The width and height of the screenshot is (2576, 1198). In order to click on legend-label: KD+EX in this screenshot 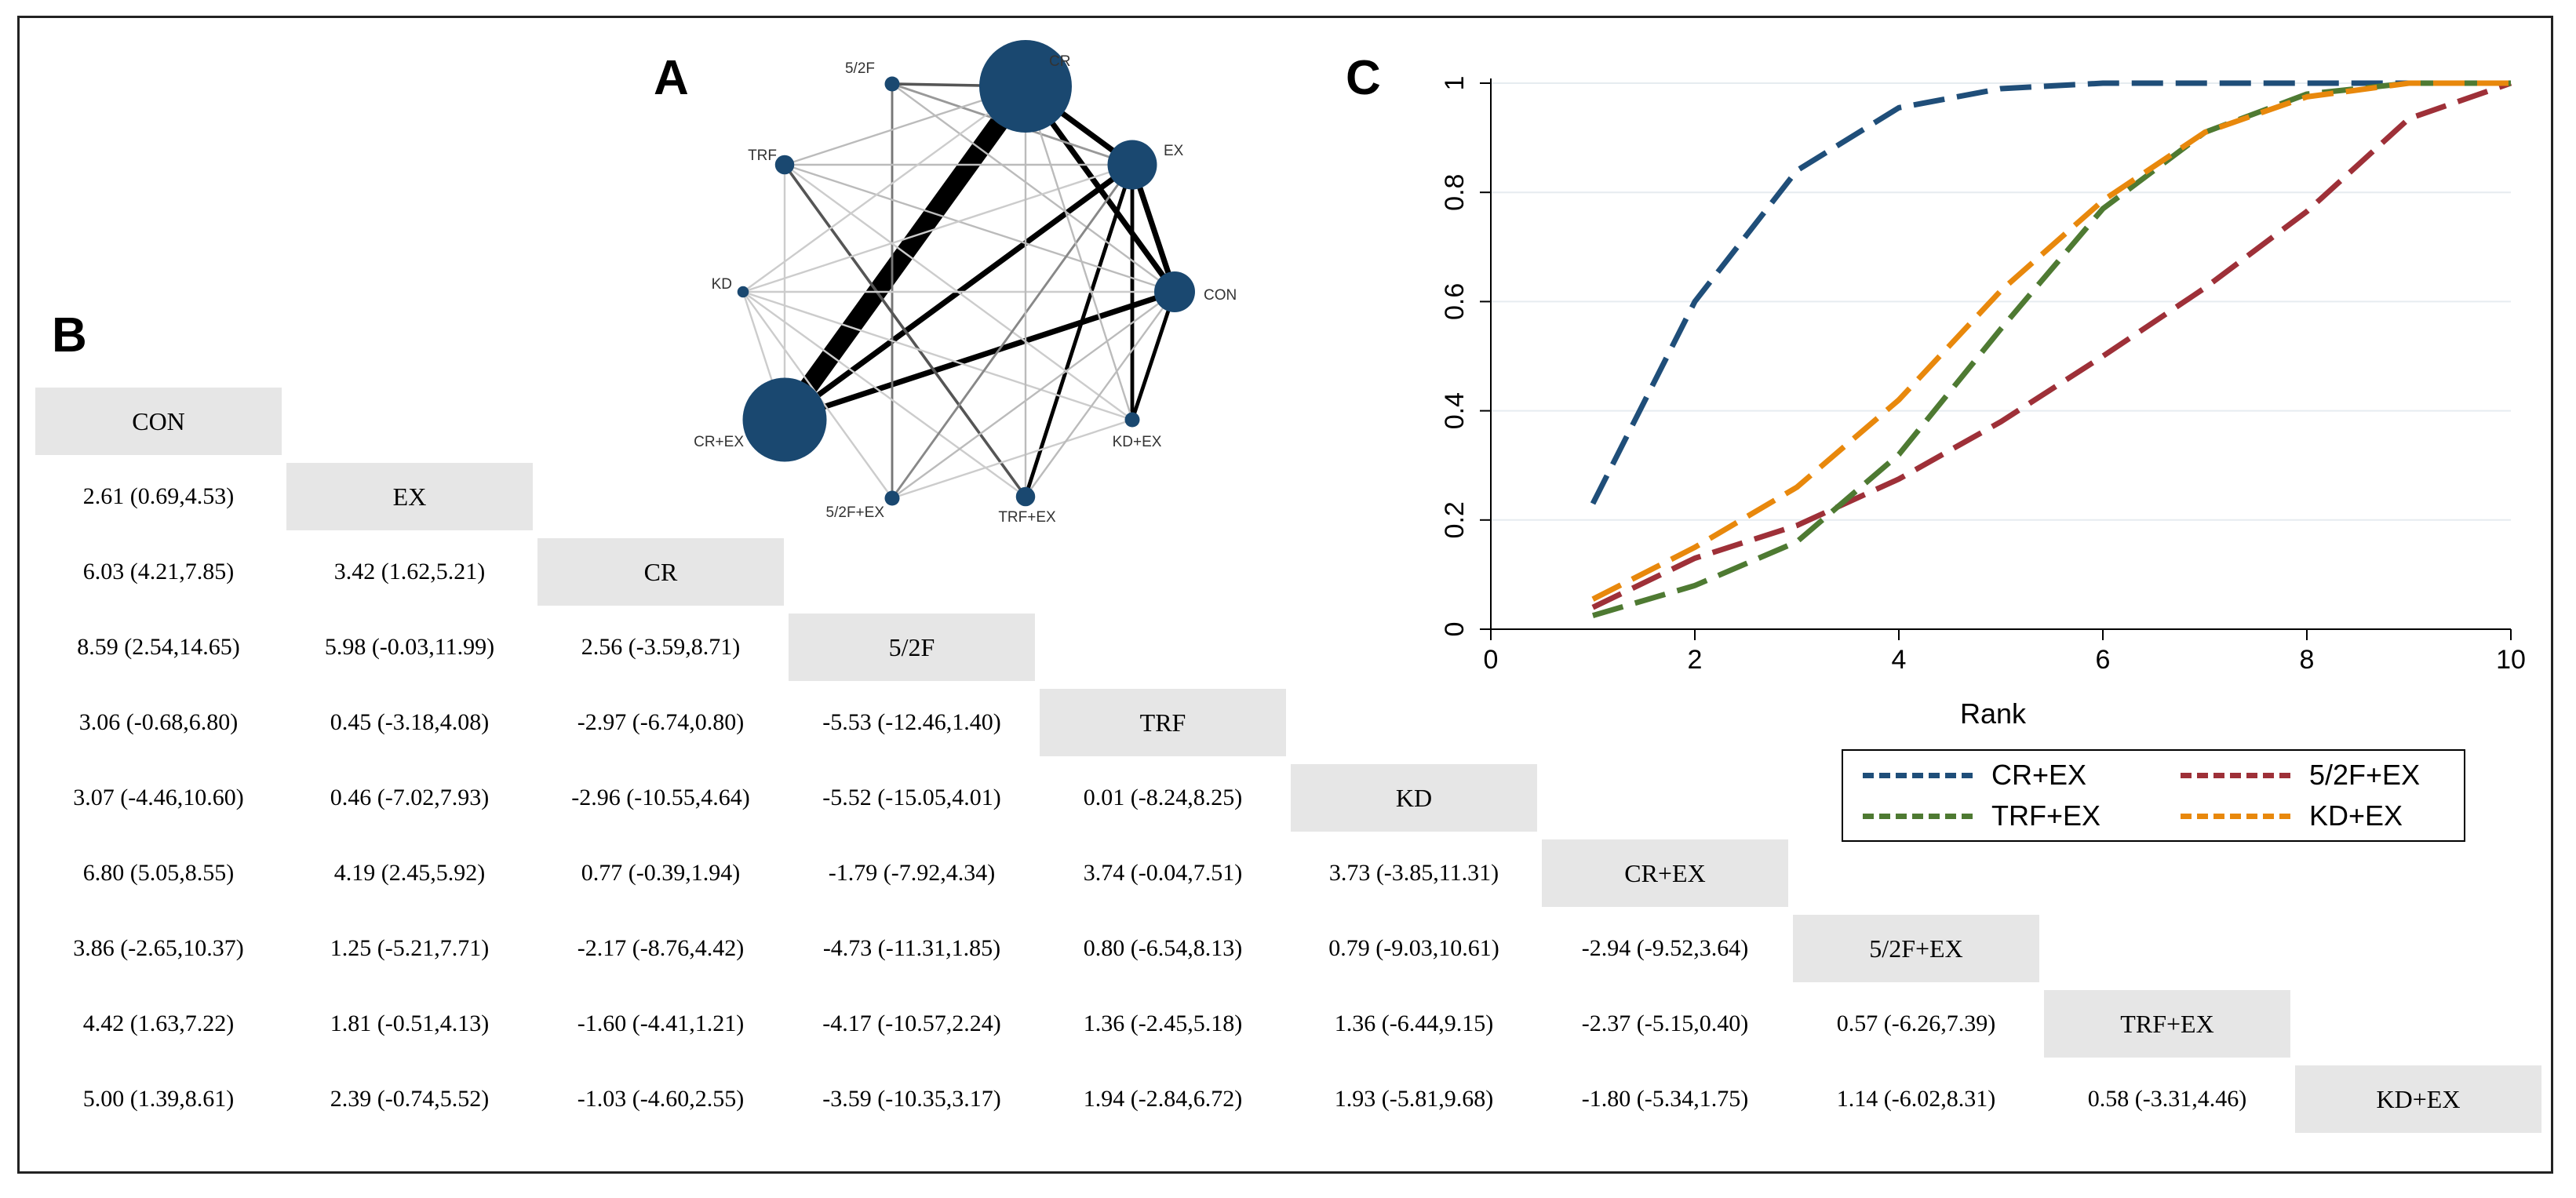, I will do `click(2356, 815)`.